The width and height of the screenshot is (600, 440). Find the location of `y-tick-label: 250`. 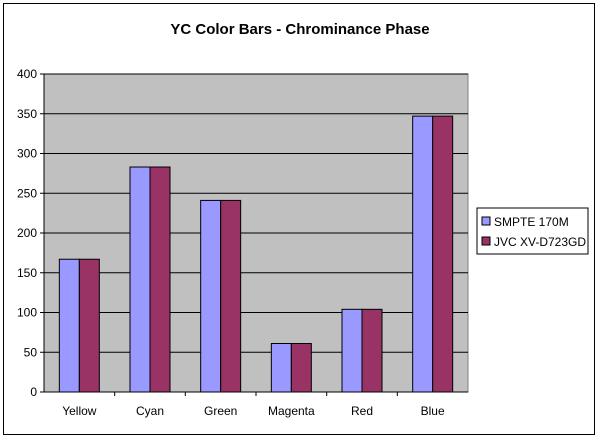

y-tick-label: 250 is located at coordinates (27, 193).